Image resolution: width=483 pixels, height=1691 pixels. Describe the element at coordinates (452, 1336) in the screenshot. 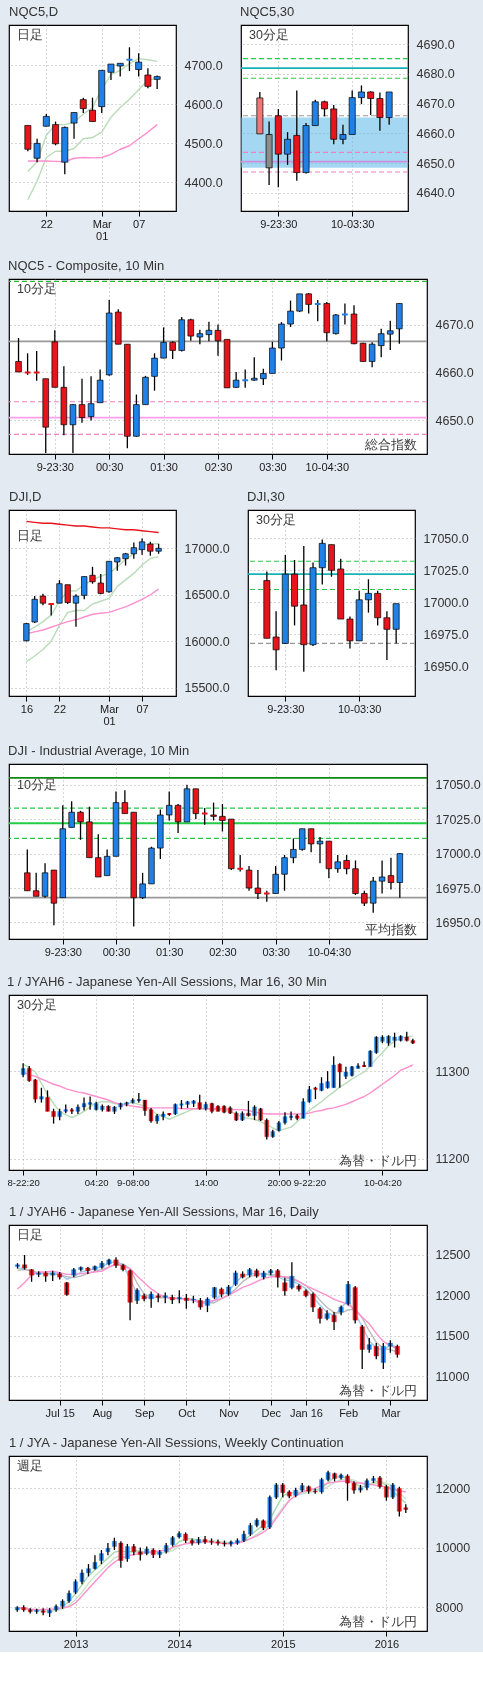

I see `y-tick-label: 11500` at that location.